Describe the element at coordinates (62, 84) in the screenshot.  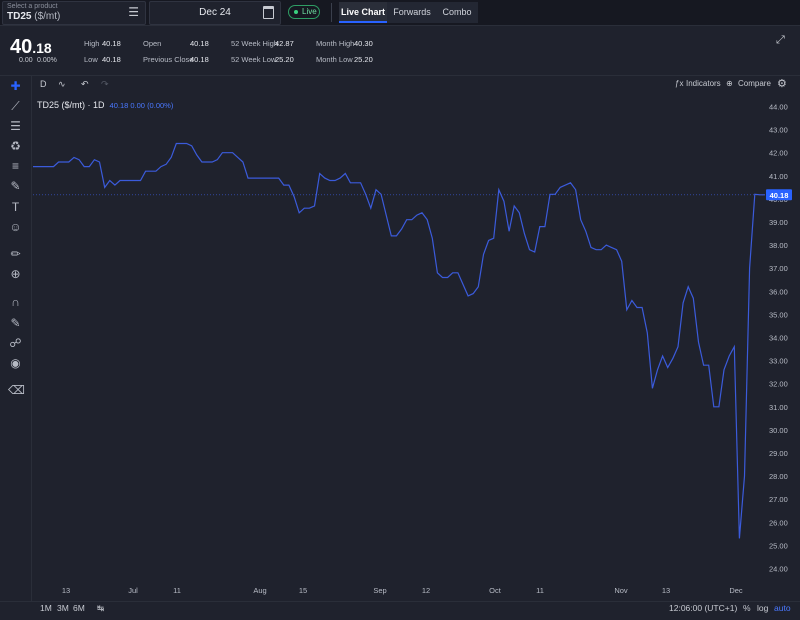
I see `chart-type-icon: ∿` at that location.